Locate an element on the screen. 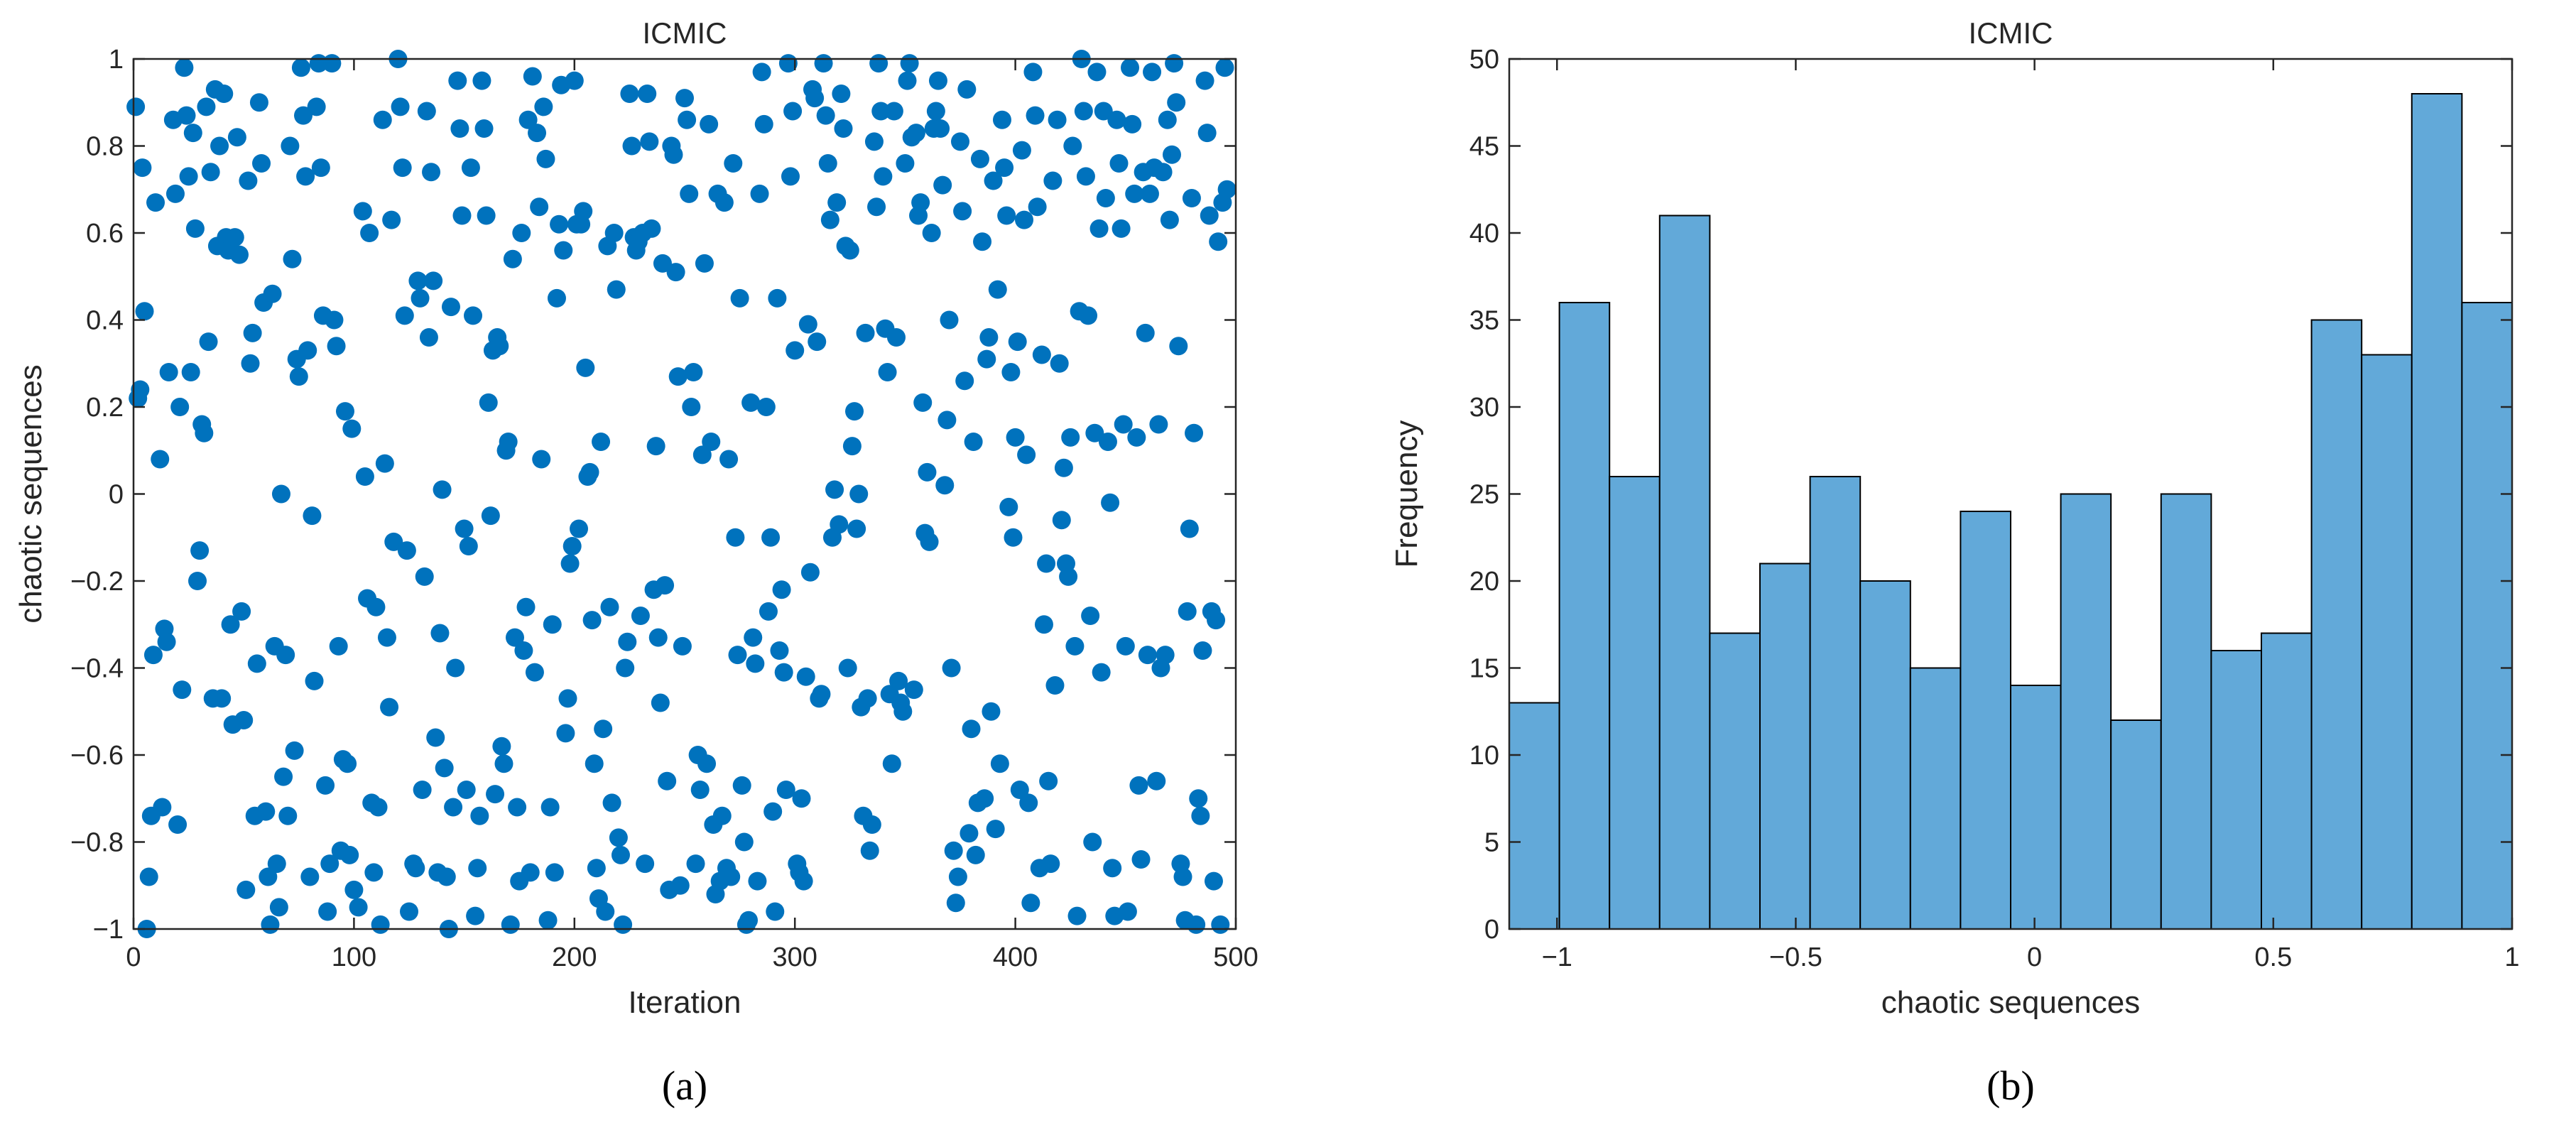 The width and height of the screenshot is (2576, 1130). y-tick-label: −0.6 is located at coordinates (97, 756).